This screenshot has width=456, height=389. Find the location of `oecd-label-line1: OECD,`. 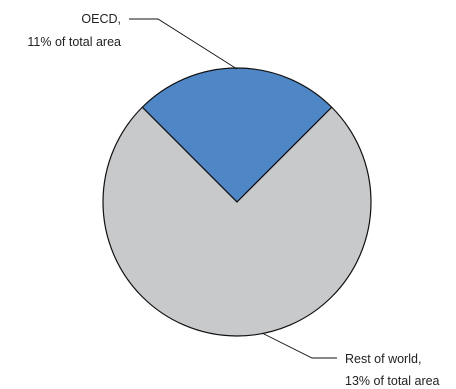

oecd-label-line1: OECD, is located at coordinates (101, 19).